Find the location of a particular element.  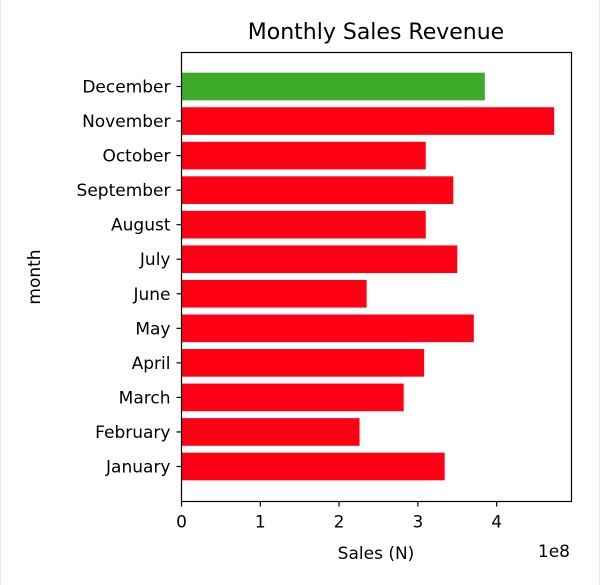

x-tick-label-4: 4 is located at coordinates (496, 523).